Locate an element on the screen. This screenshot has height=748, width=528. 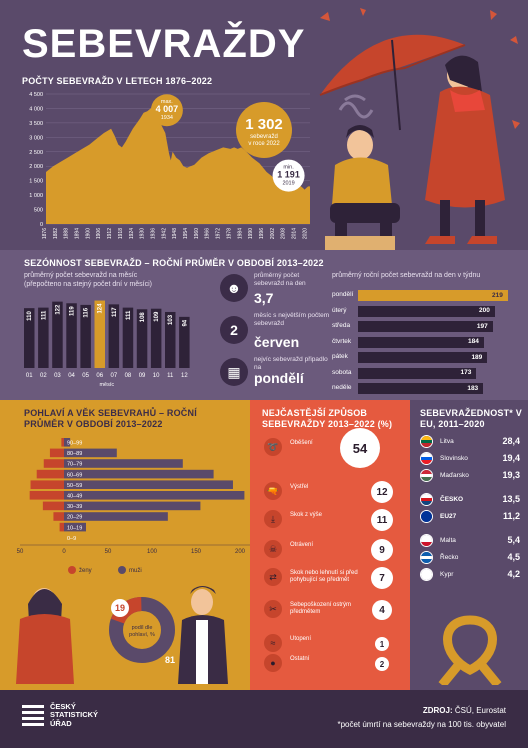
month-tick-label: 12 is located at coordinates (184, 376).